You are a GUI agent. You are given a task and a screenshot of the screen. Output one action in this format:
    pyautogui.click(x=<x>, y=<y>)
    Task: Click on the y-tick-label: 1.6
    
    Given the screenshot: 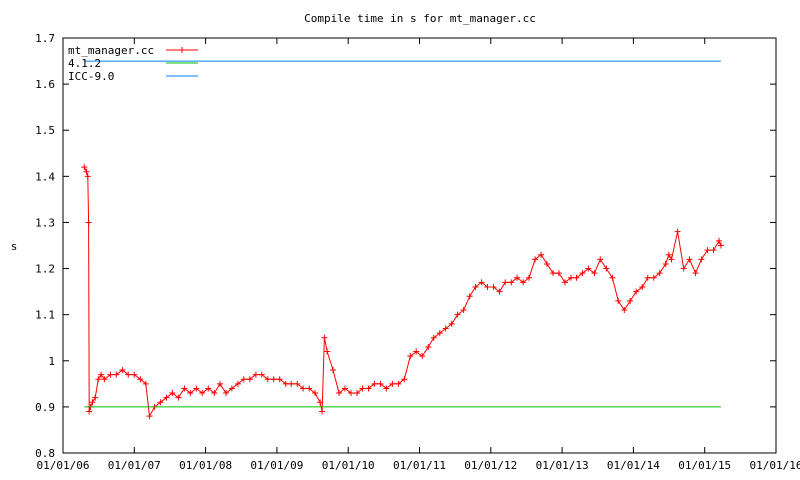 What is the action you would take?
    pyautogui.click(x=45, y=84)
    